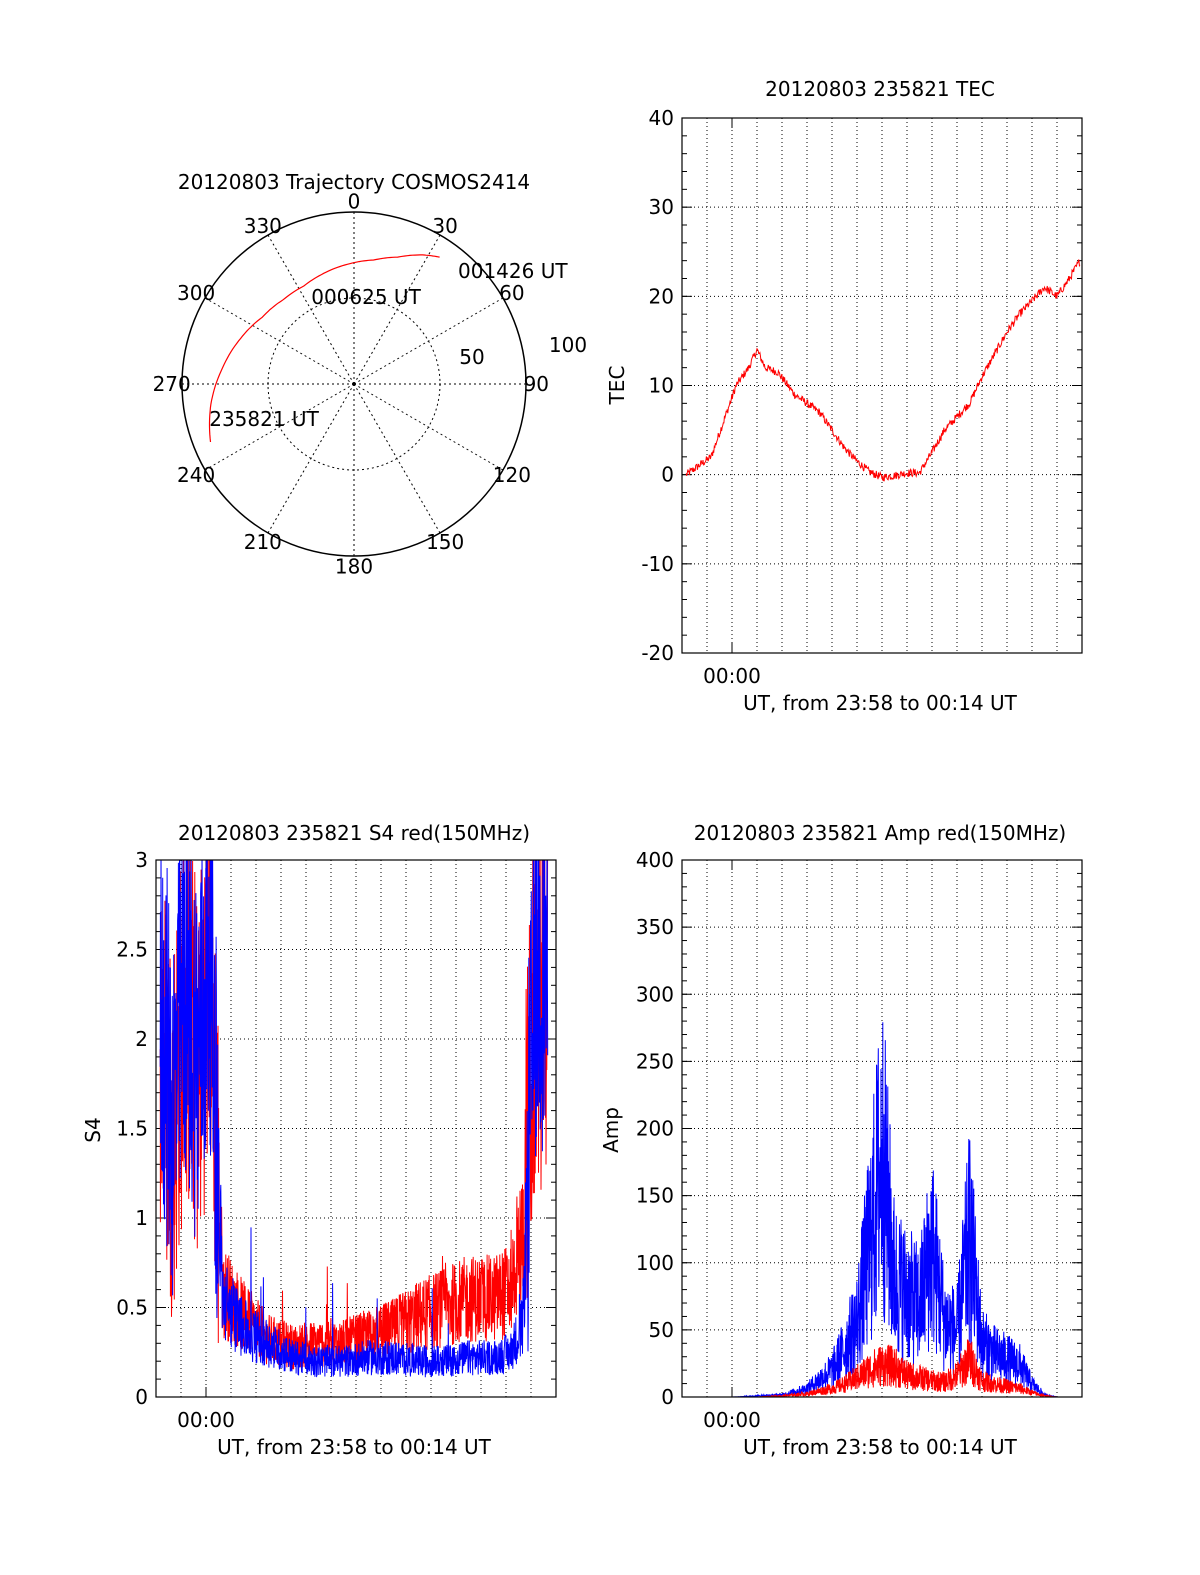 The height and width of the screenshot is (1575, 1200). Describe the element at coordinates (366, 297) in the screenshot. I see `trajectory-mid-label: 000625 UT` at that location.